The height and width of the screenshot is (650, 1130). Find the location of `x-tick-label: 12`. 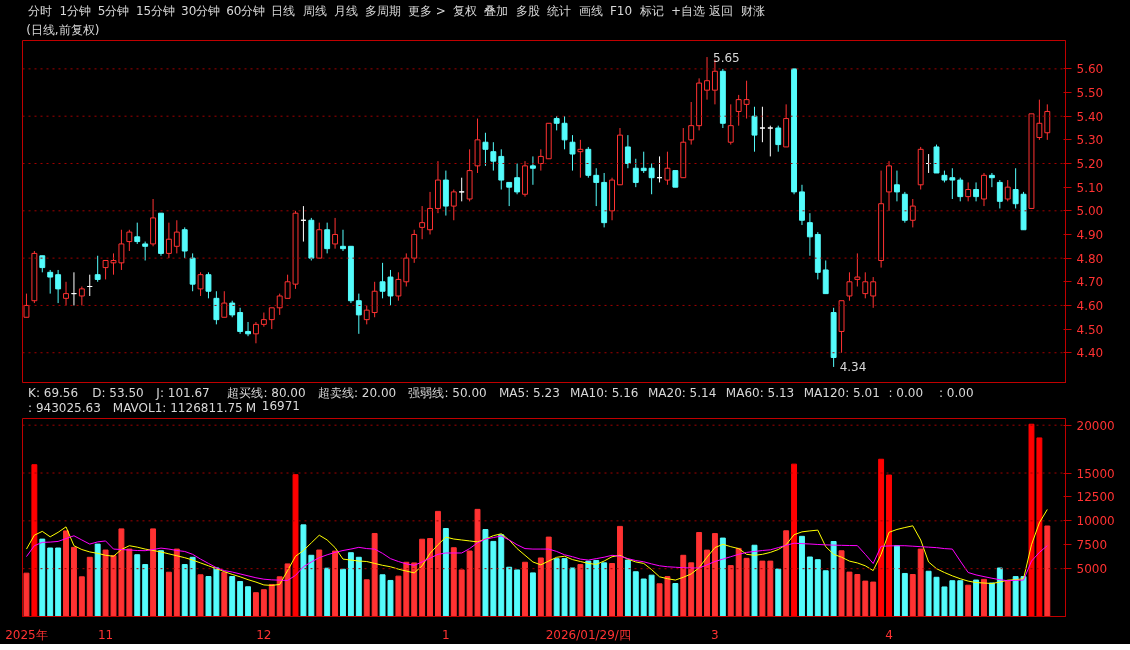

x-tick-label: 12 is located at coordinates (264, 634).